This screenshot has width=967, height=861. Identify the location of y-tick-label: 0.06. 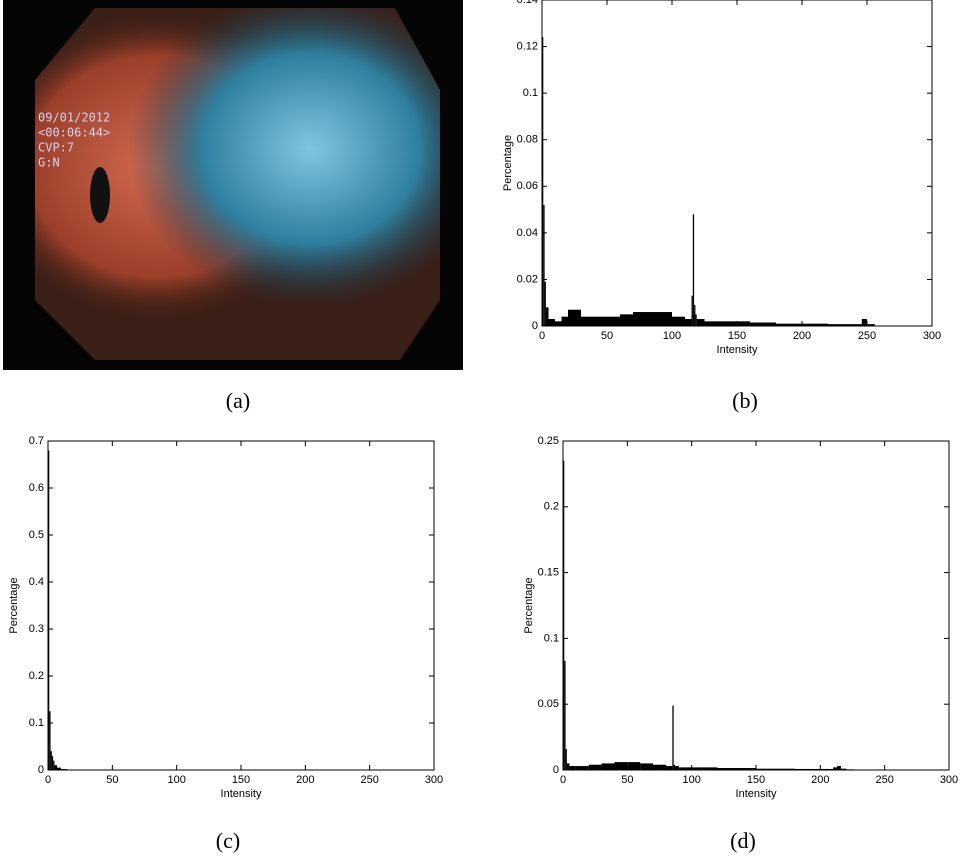
(527, 186).